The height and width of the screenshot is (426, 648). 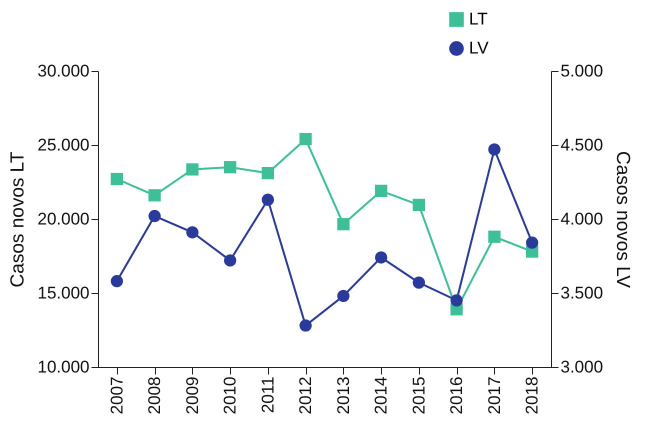 I want to click on y-axis-title: Casos novos LT, so click(x=18, y=219).